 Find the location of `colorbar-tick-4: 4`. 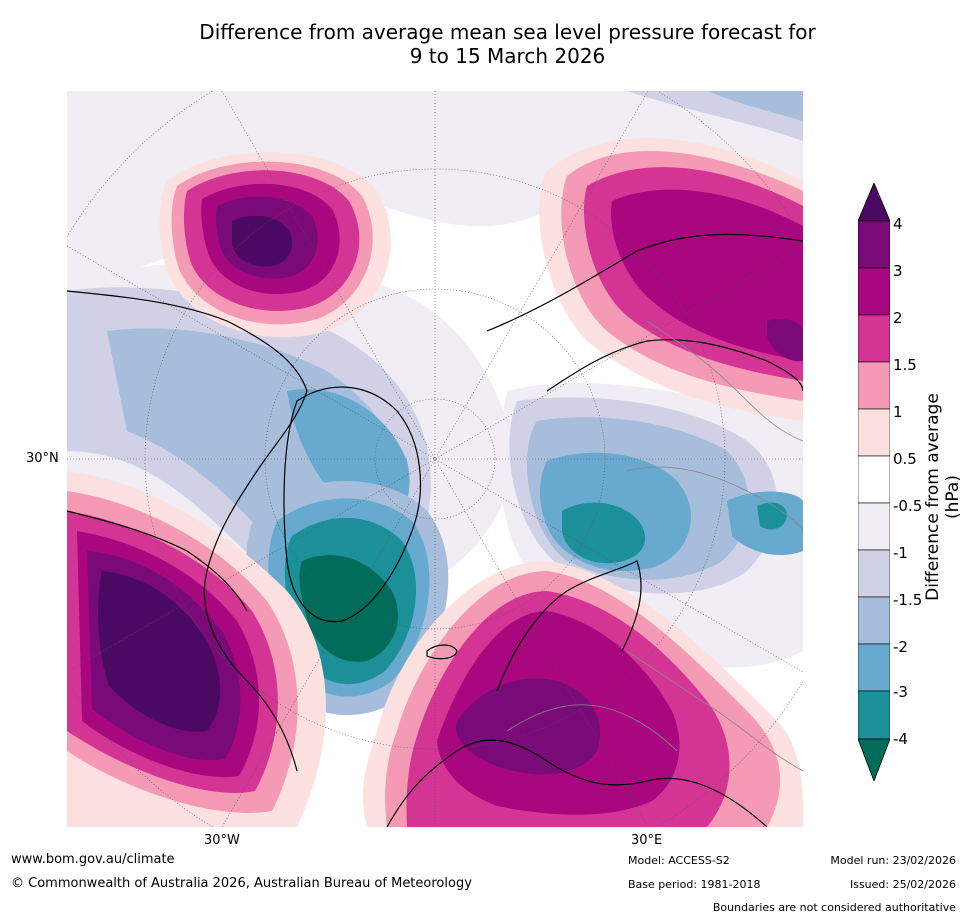

colorbar-tick-4: 4 is located at coordinates (898, 224).